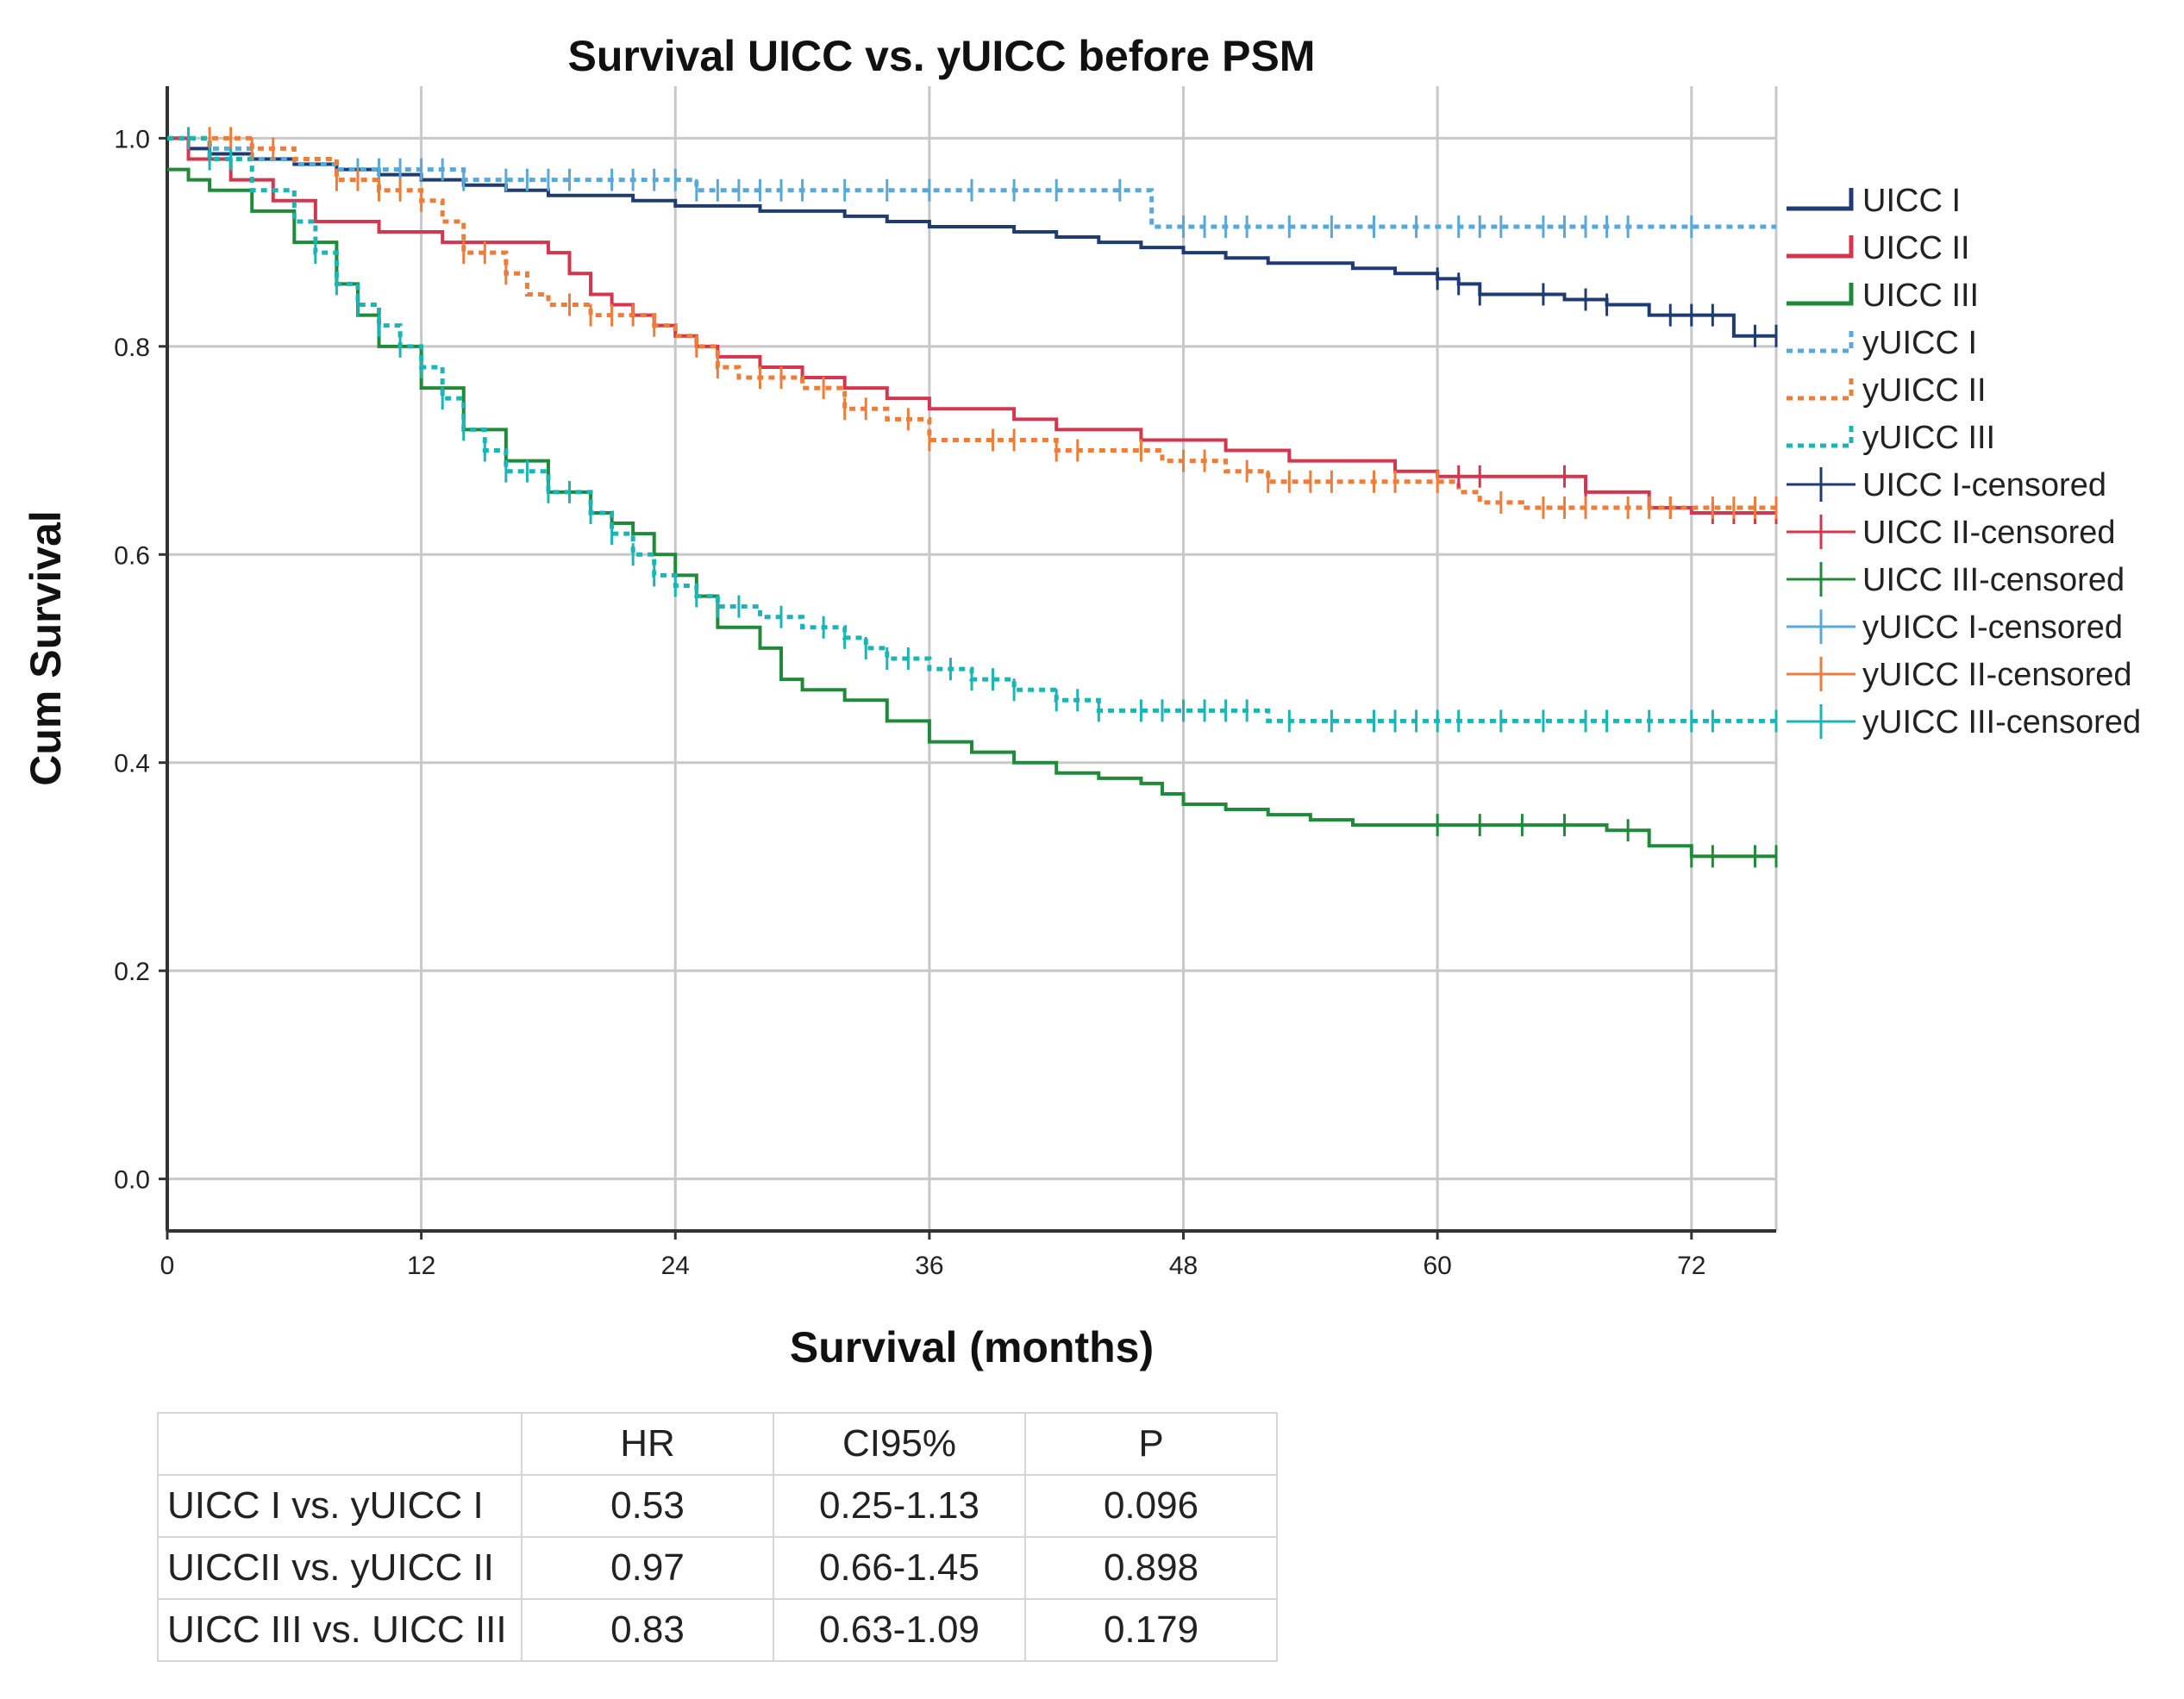 The image size is (2184, 1699). What do you see at coordinates (2001, 722) in the screenshot?
I see `legend-label-yuicc-iii-censored: yUICC III-censored` at bounding box center [2001, 722].